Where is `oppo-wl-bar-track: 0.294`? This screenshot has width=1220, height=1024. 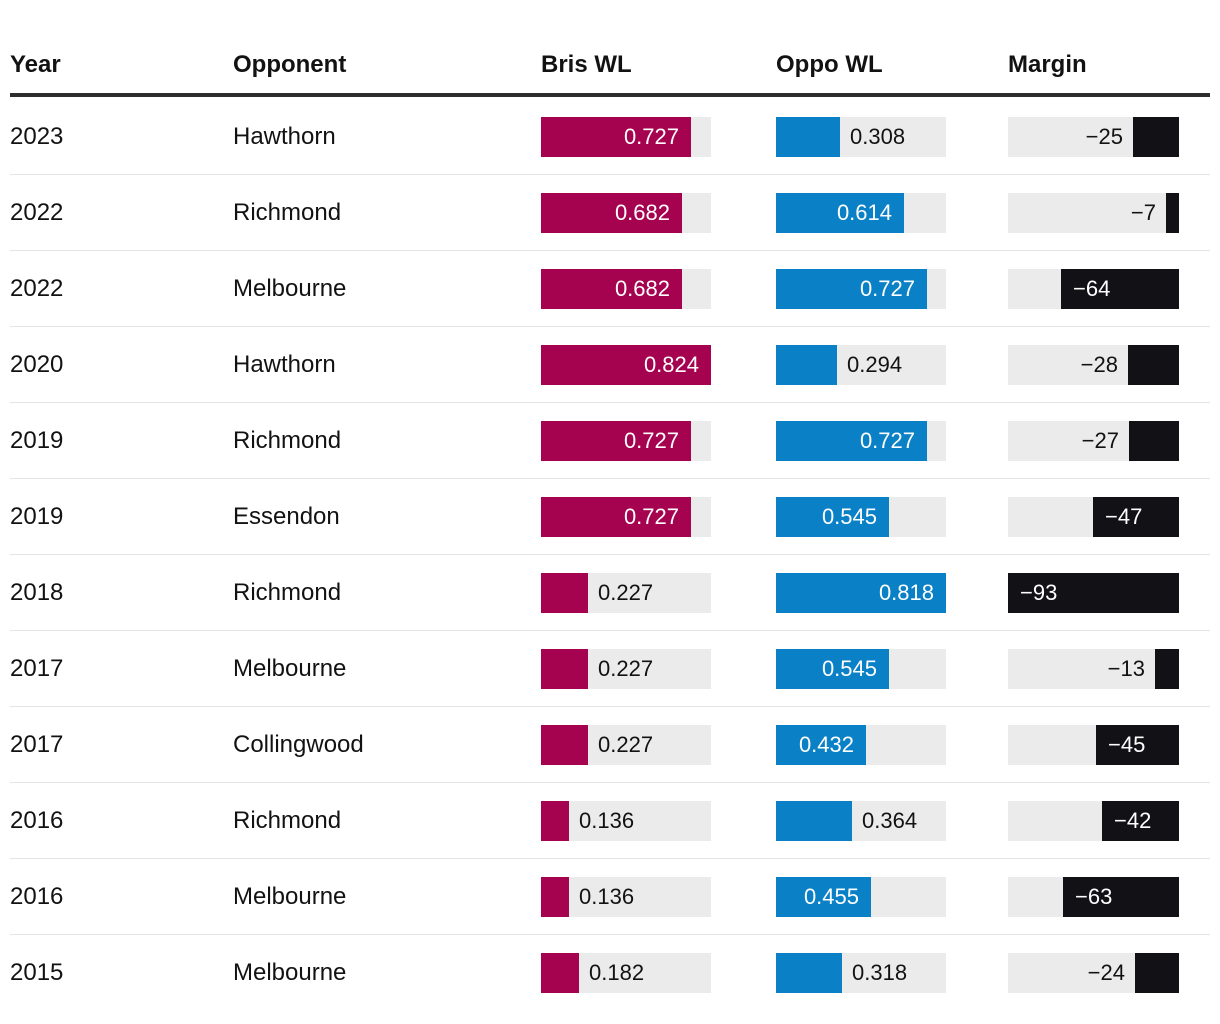 oppo-wl-bar-track: 0.294 is located at coordinates (861, 364).